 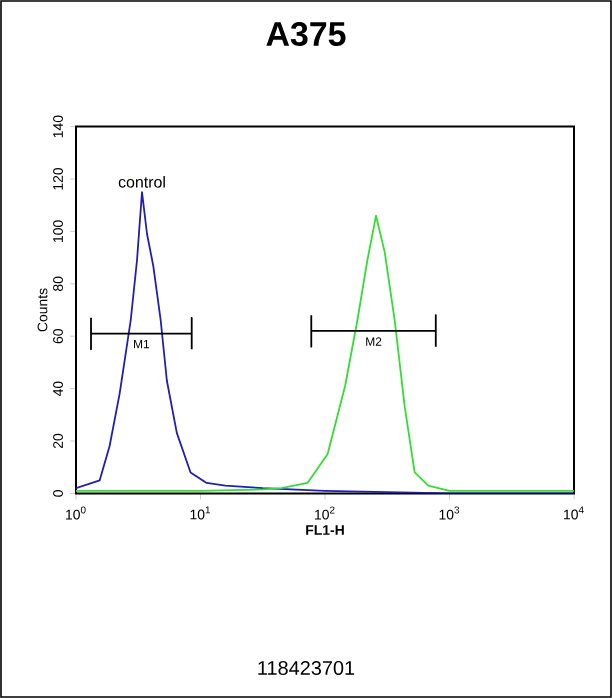 What do you see at coordinates (306, 34) in the screenshot?
I see `chart-title: A375` at bounding box center [306, 34].